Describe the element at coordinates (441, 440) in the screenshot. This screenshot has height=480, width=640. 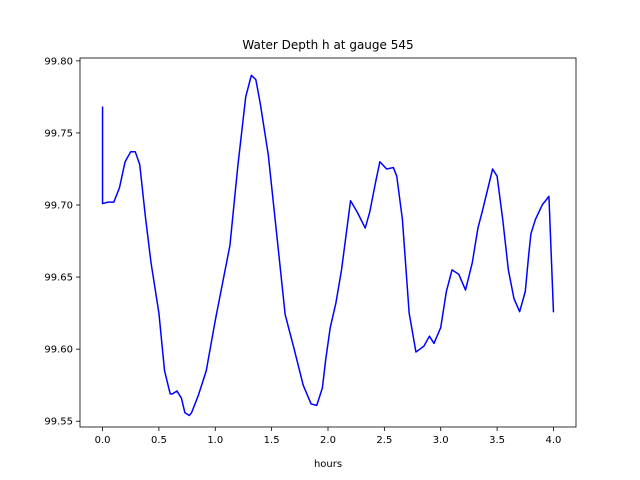
I see `x-tick-label: 3.0` at that location.